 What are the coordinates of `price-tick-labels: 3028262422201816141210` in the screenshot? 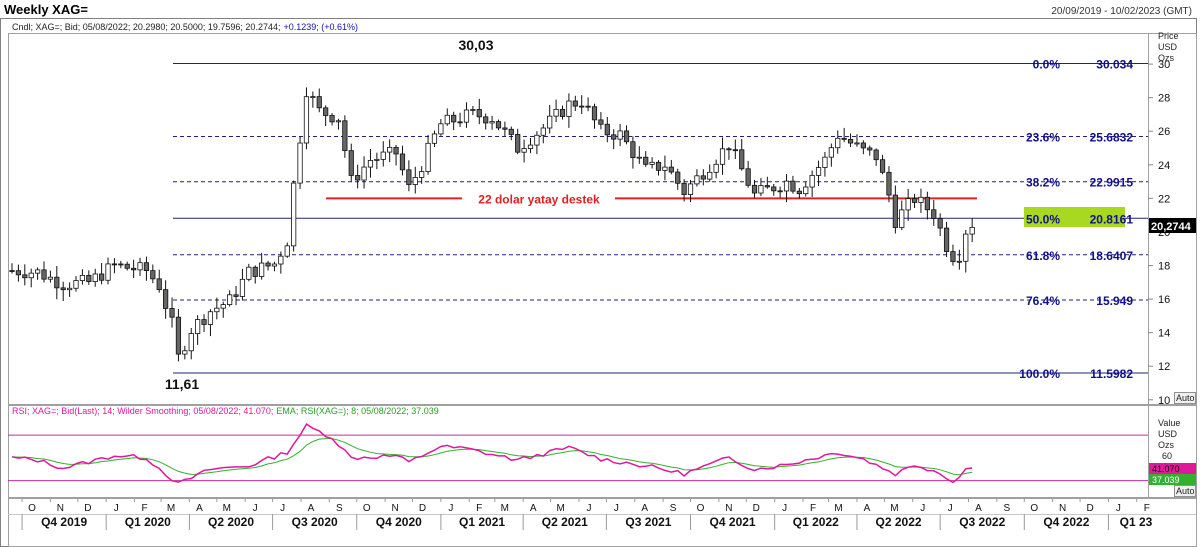 It's located at (1159, 233).